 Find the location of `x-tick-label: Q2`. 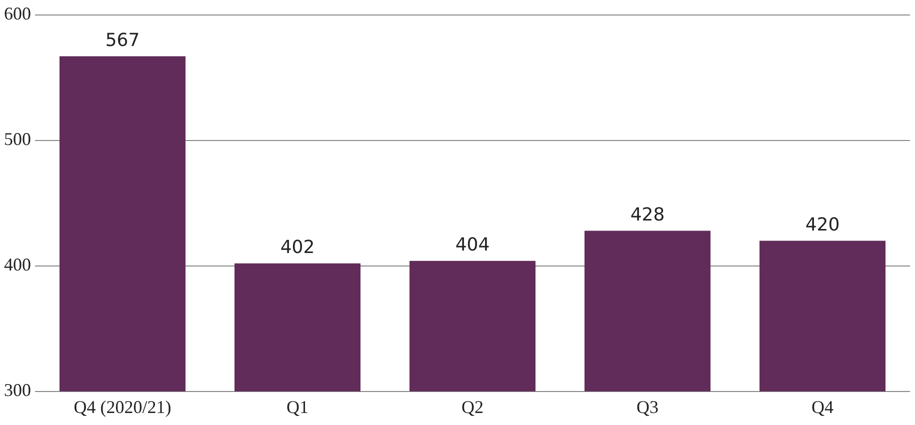

x-tick-label: Q2 is located at coordinates (473, 406).